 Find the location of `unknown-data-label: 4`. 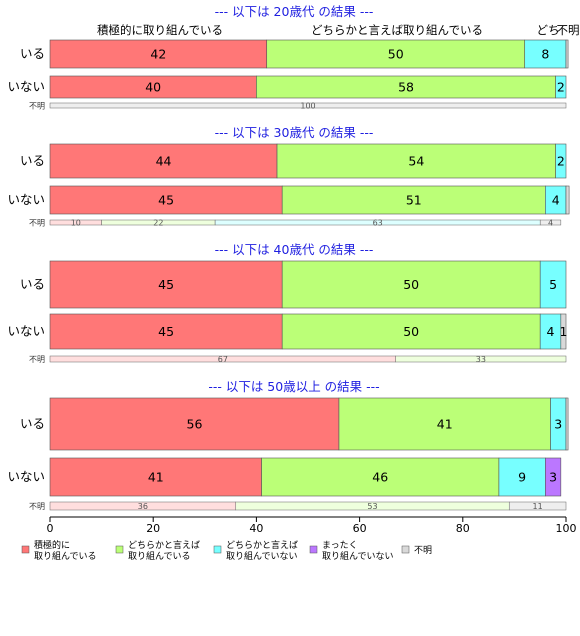

unknown-data-label: 4 is located at coordinates (550, 223).